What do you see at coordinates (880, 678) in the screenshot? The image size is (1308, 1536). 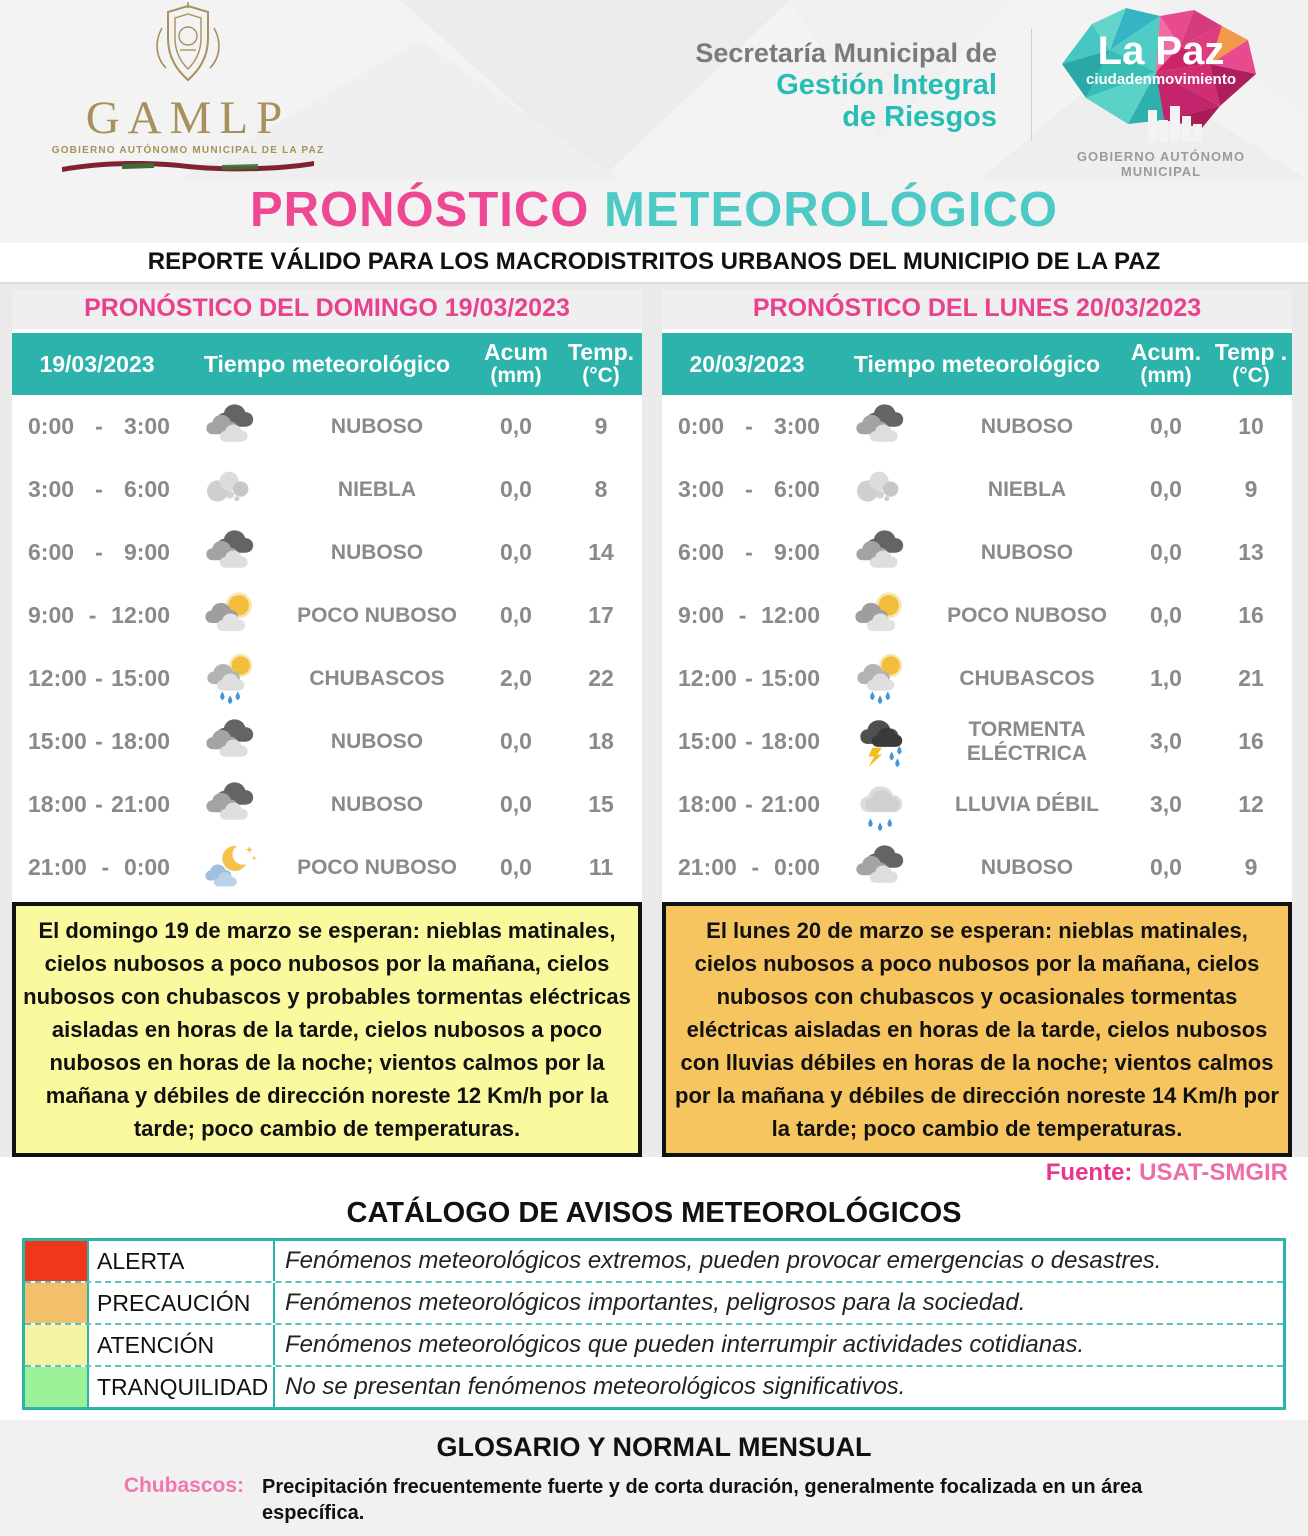 I see `sun-rain-icon` at bounding box center [880, 678].